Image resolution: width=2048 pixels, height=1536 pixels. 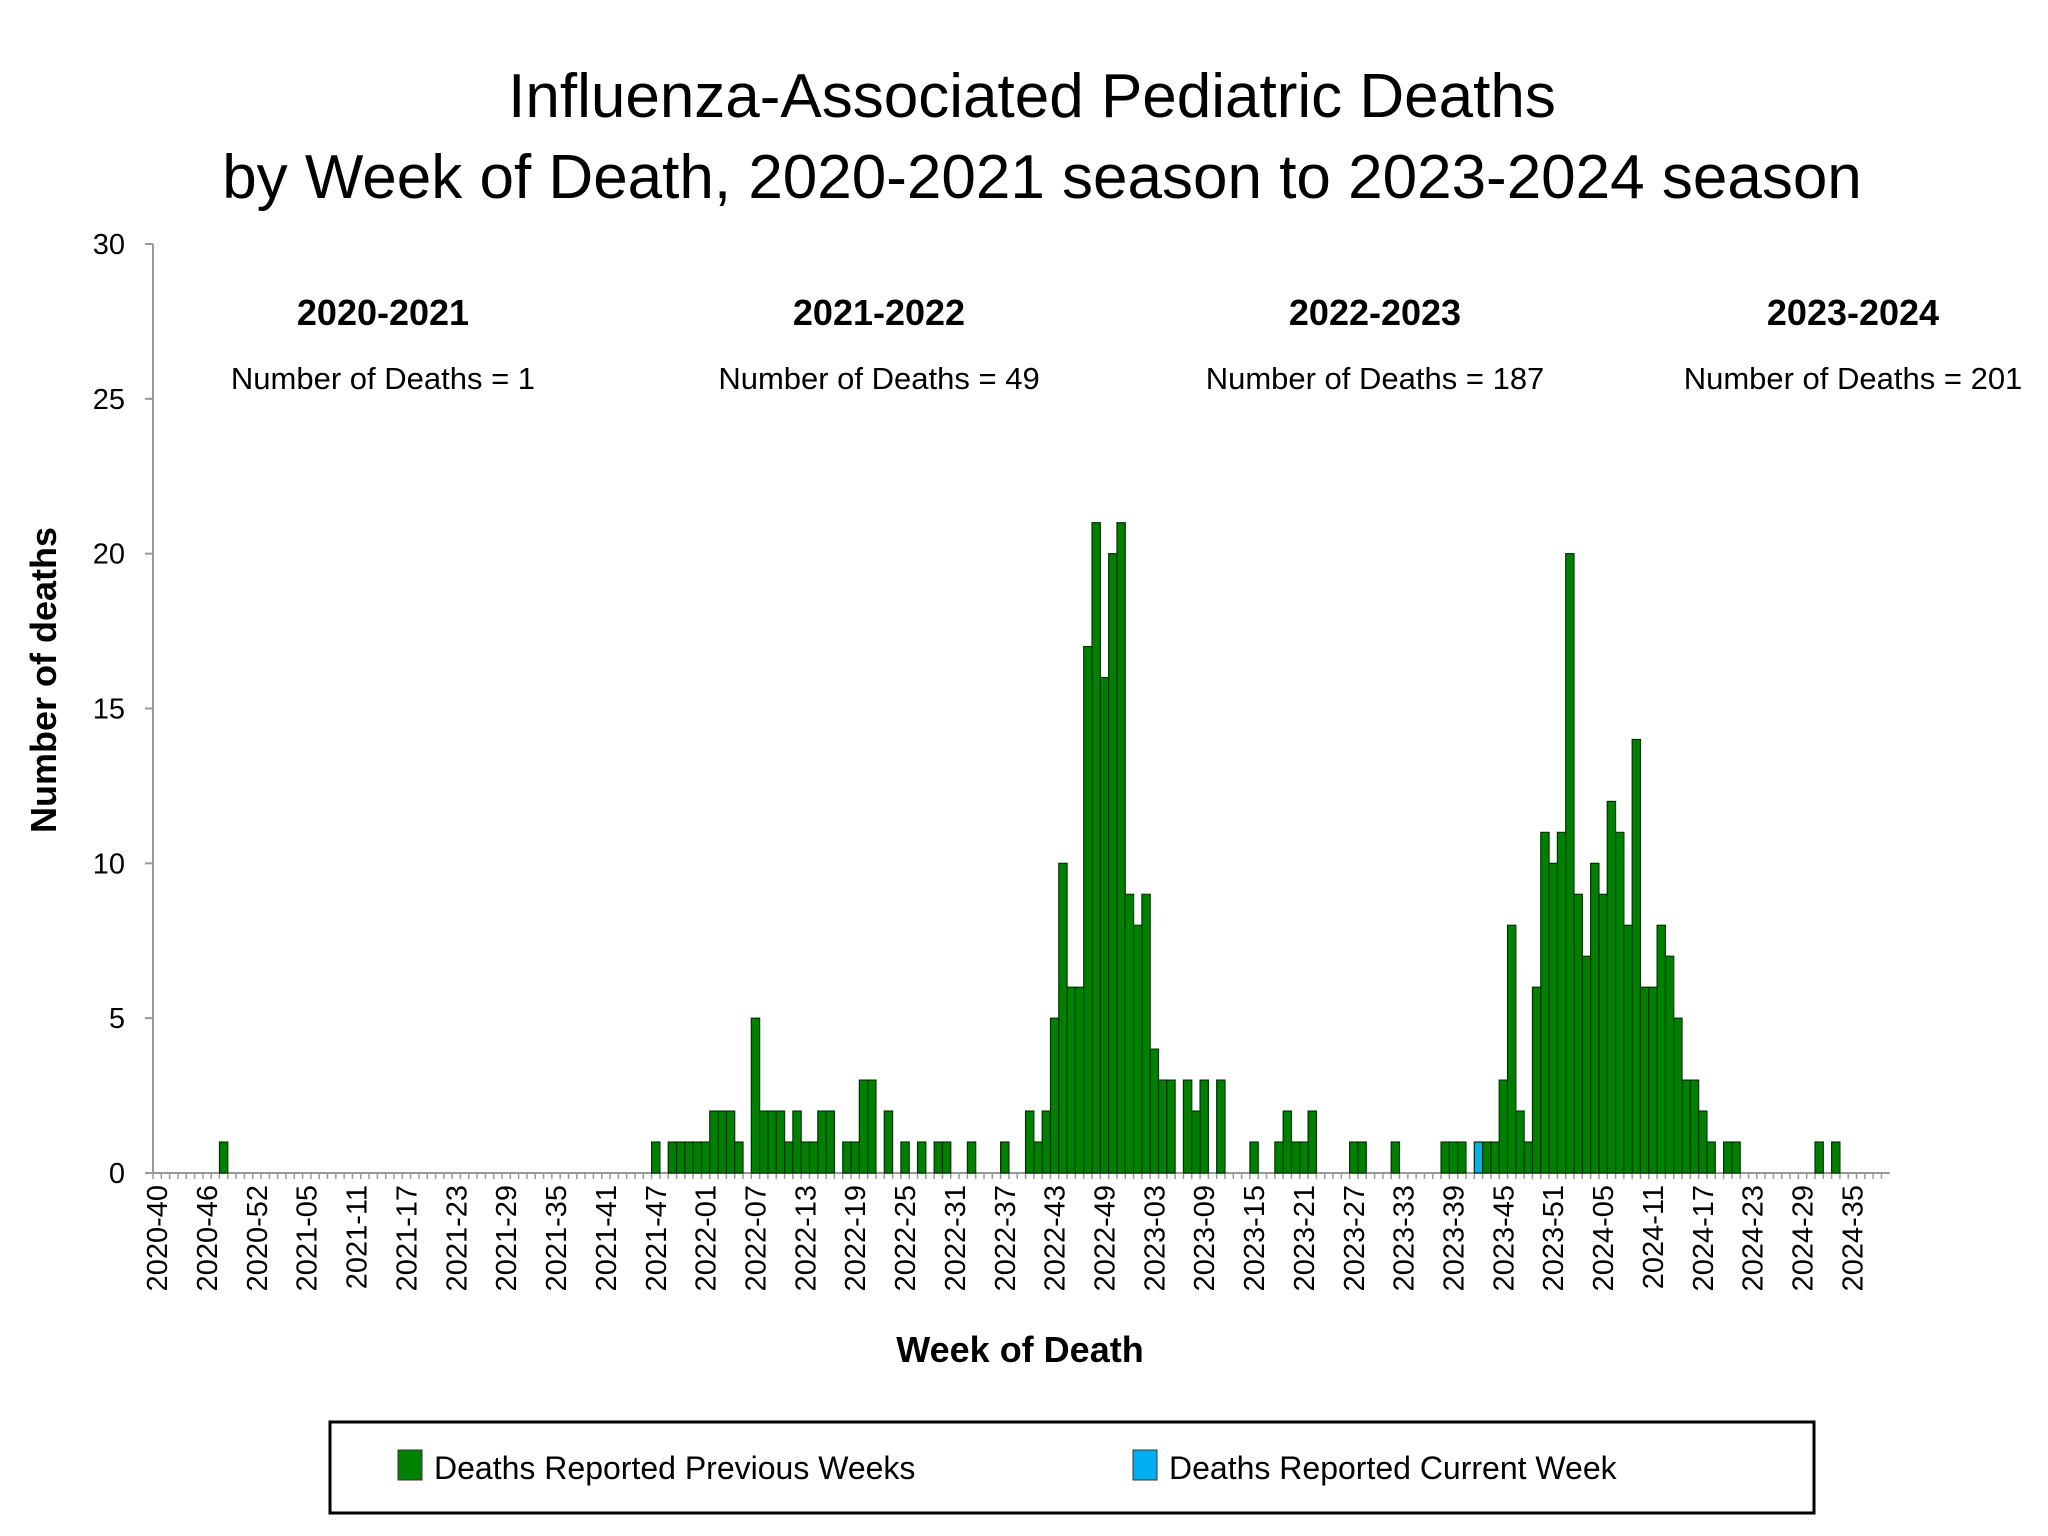 What do you see at coordinates (109, 245) in the screenshot?
I see `y-tick-label: 30` at bounding box center [109, 245].